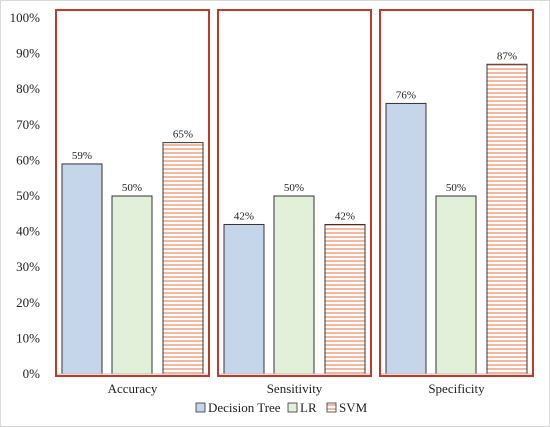 The height and width of the screenshot is (427, 550). What do you see at coordinates (82, 269) in the screenshot?
I see `bar-decision-tree-accuracy` at bounding box center [82, 269].